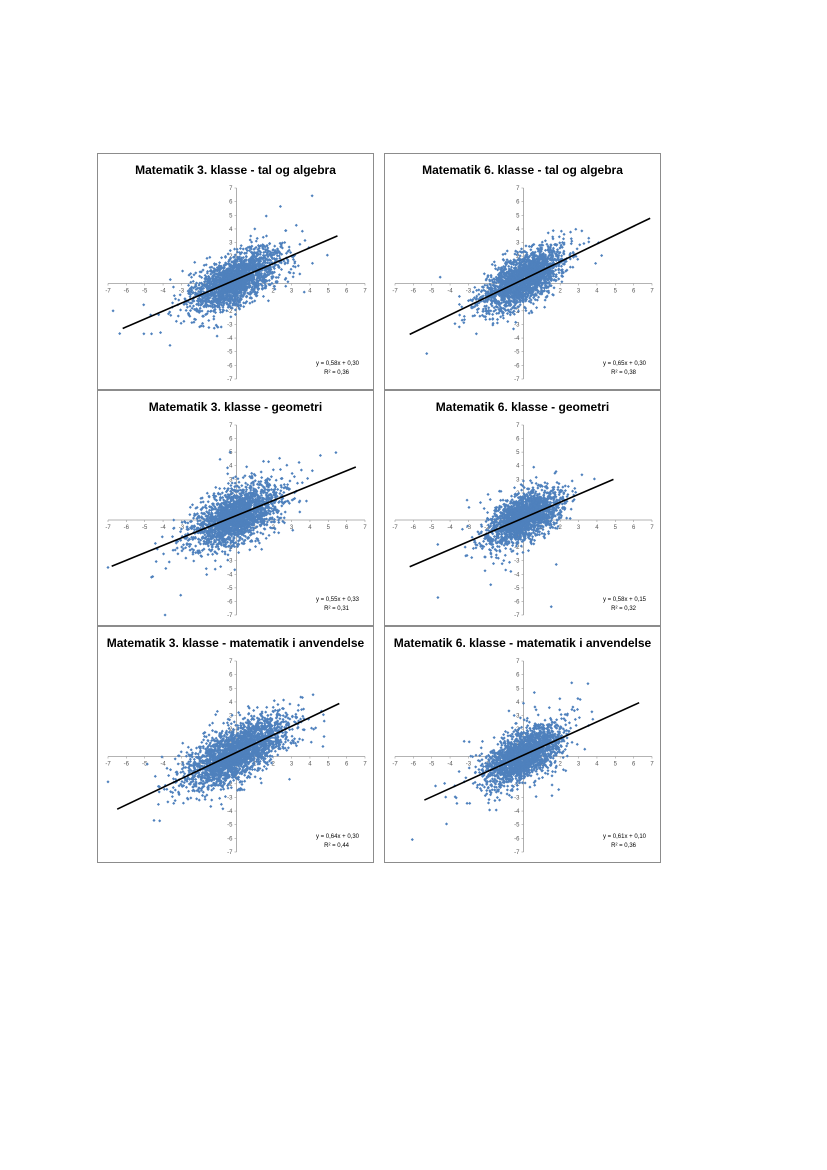 This screenshot has width=827, height=1170. Describe the element at coordinates (624, 373) in the screenshot. I see `r-squared-label: R² = 0,38` at that location.